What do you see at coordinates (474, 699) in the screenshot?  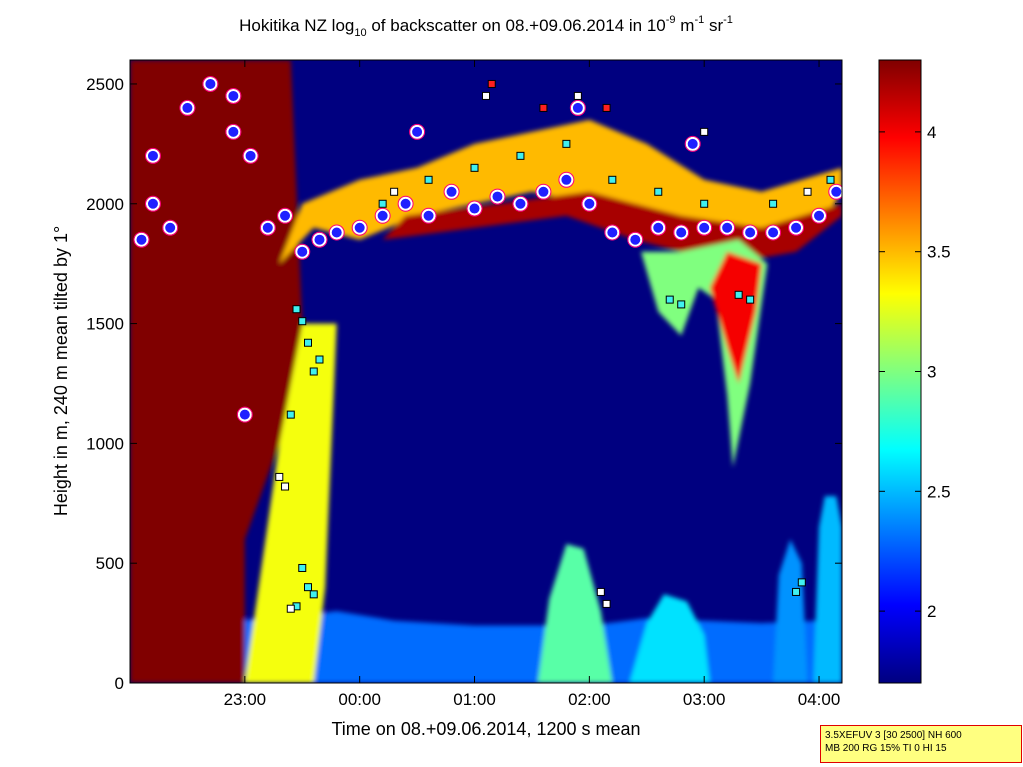 I see `x-tick-label: 01:00` at bounding box center [474, 699].